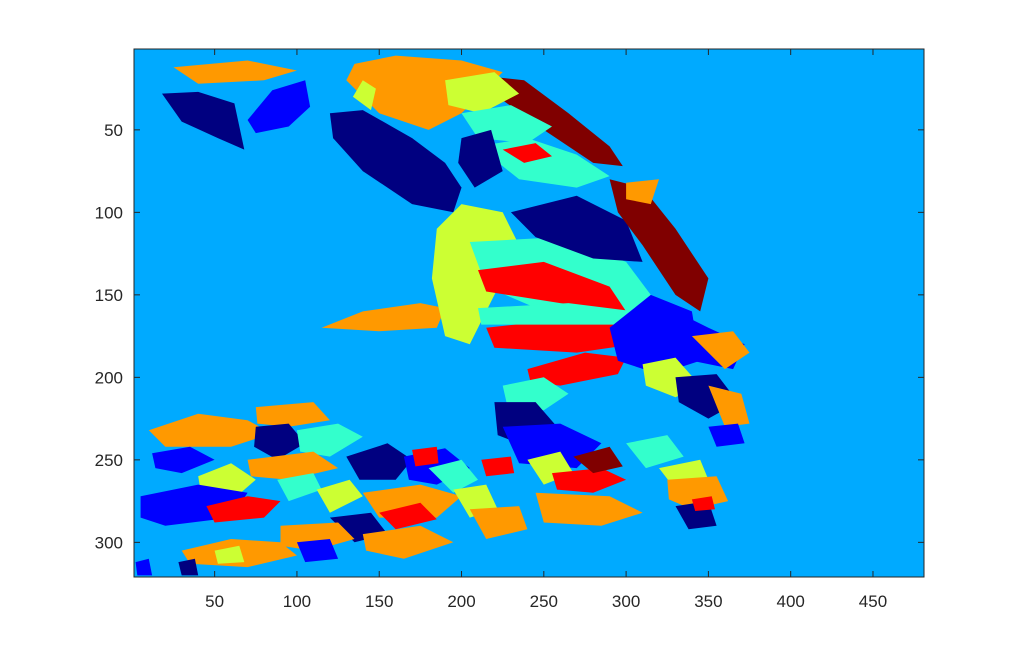 This screenshot has height=650, width=1020. What do you see at coordinates (109, 377) in the screenshot?
I see `y-tick-label: 200` at bounding box center [109, 377].